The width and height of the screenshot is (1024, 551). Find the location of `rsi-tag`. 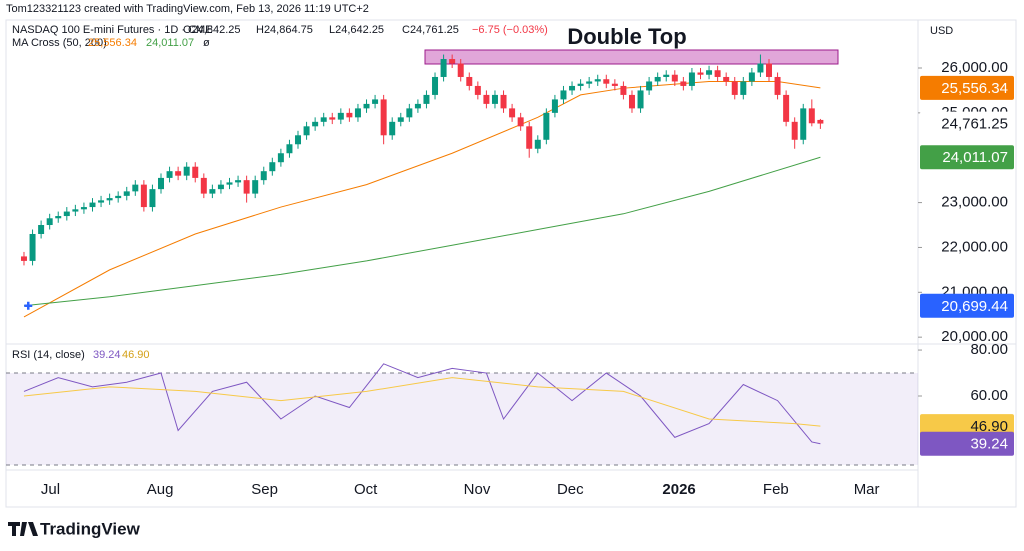

rsi-tag is located at coordinates (967, 443).